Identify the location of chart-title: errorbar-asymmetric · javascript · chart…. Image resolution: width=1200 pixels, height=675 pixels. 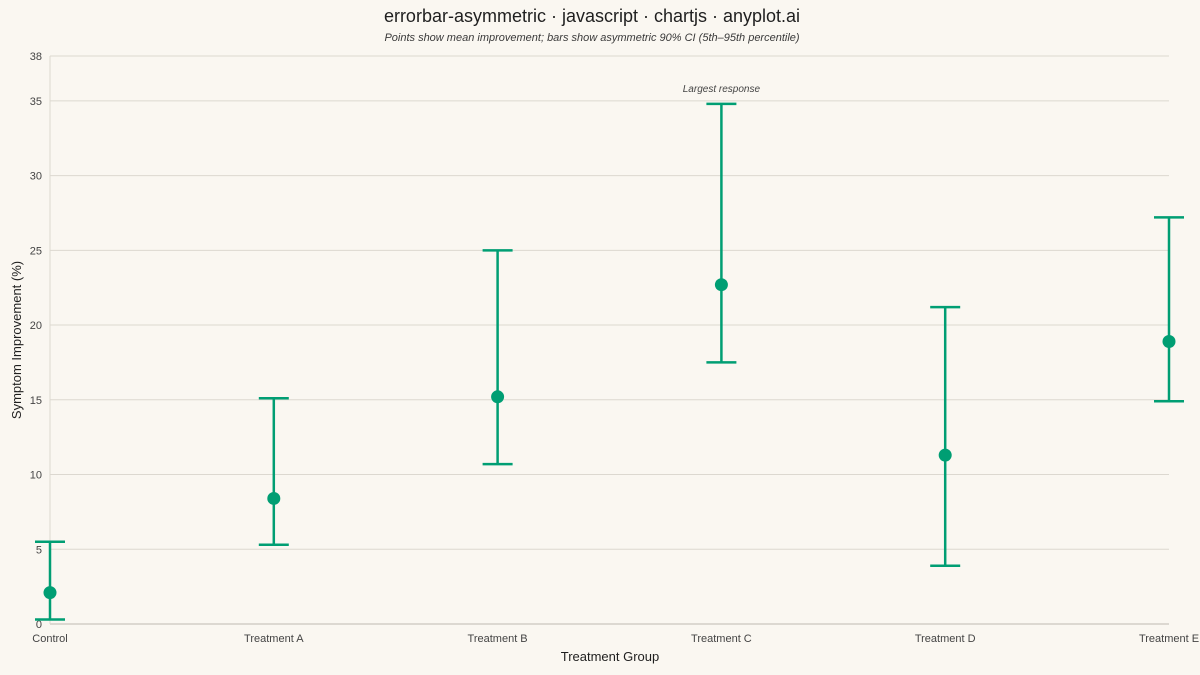
(592, 16).